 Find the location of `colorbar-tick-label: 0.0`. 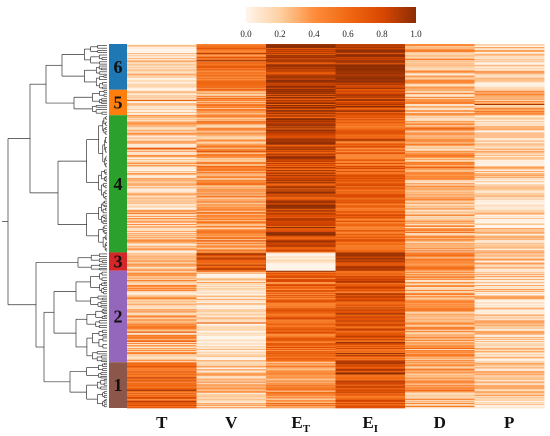

colorbar-tick-label: 0.0 is located at coordinates (246, 34).